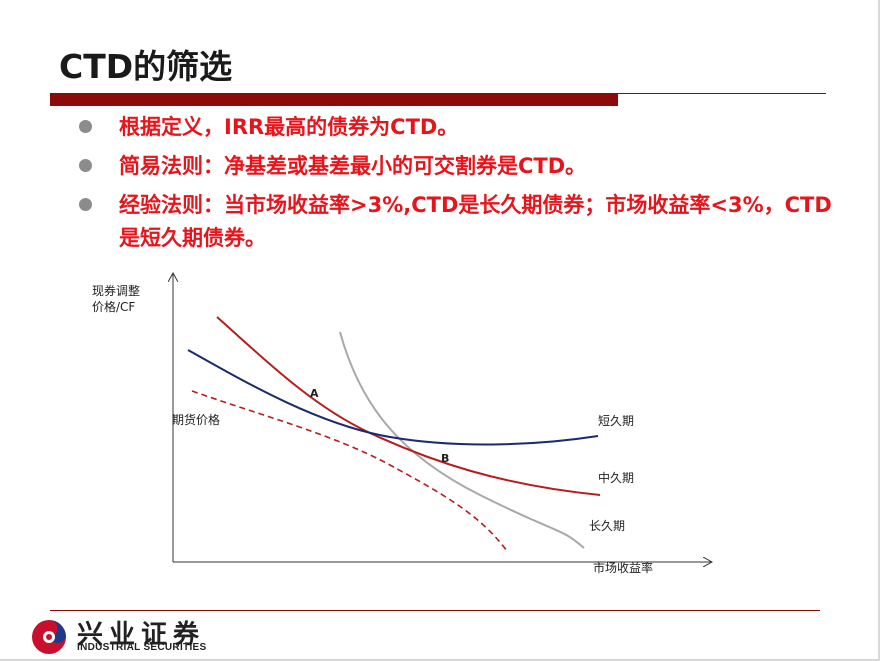  What do you see at coordinates (353, 166) in the screenshot?
I see `bullet-text: 简易法则：净基差或基差最小的可交割券是CTD。` at bounding box center [353, 166].